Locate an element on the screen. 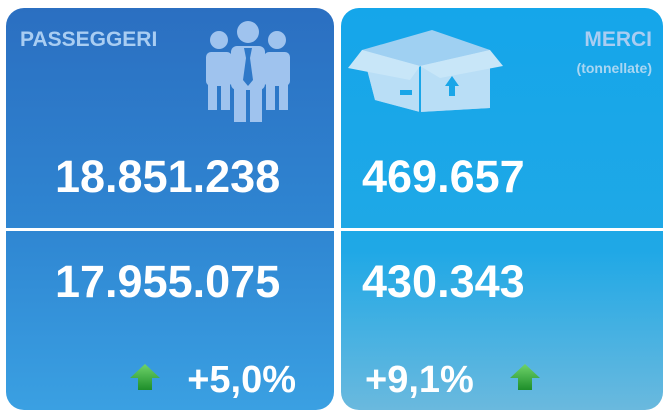 The image size is (665, 410). change: +5,0% is located at coordinates (241, 380).